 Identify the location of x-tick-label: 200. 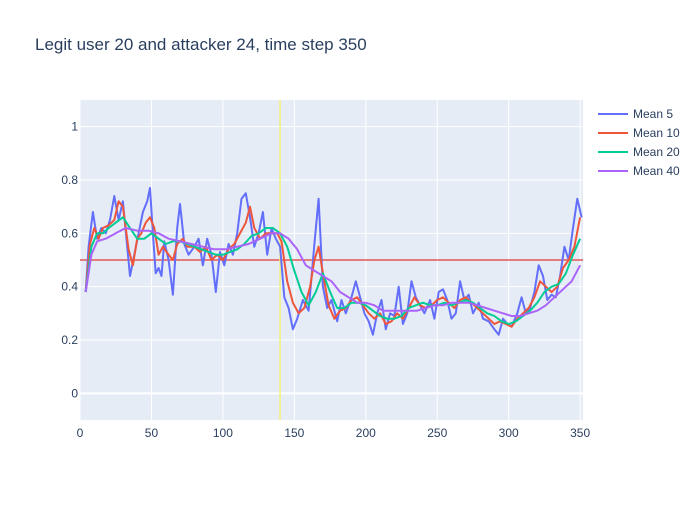
(366, 433).